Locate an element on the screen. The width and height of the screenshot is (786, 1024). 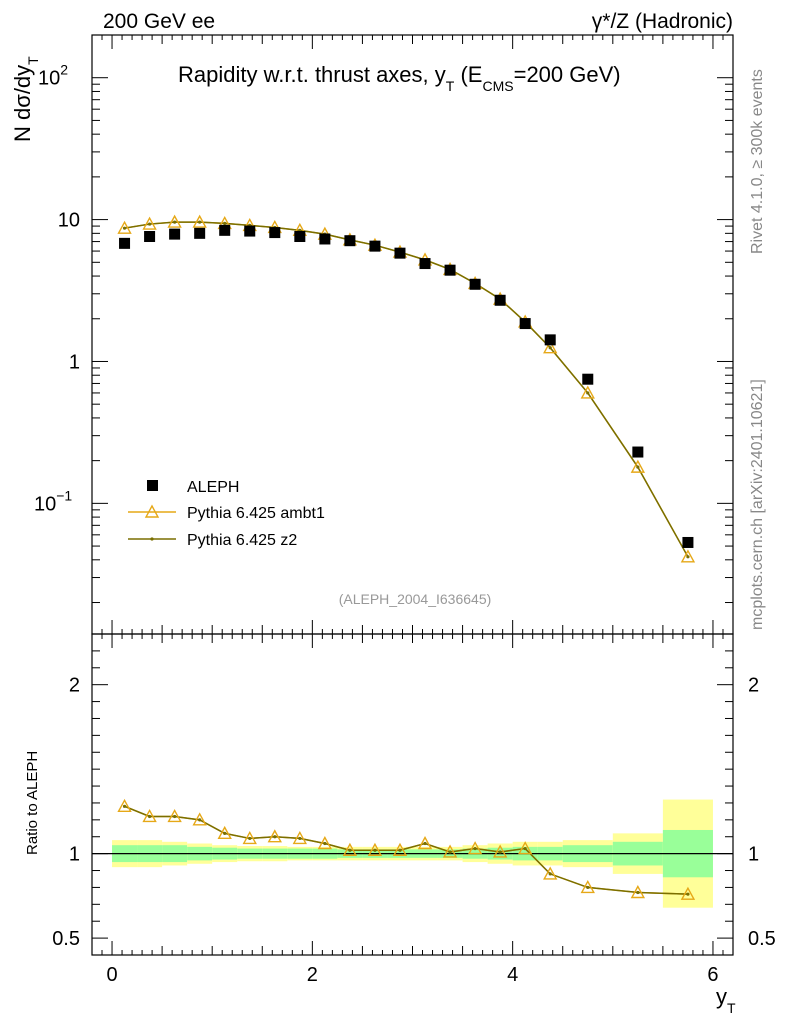
legend-label-ambt1: Pythia 6.425 ambt1 is located at coordinates (256, 513).